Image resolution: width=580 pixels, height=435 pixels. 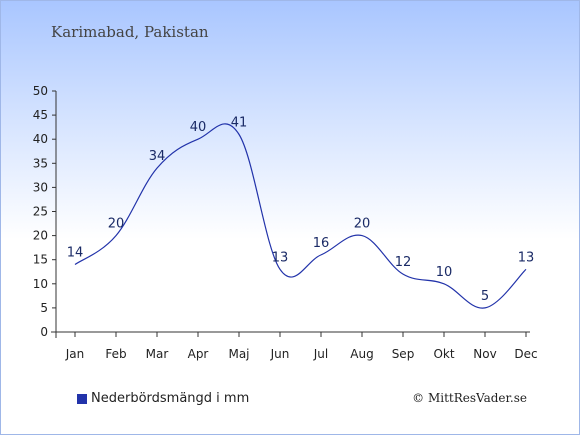 What do you see at coordinates (44, 308) in the screenshot?
I see `y-tick-label: 5` at bounding box center [44, 308].